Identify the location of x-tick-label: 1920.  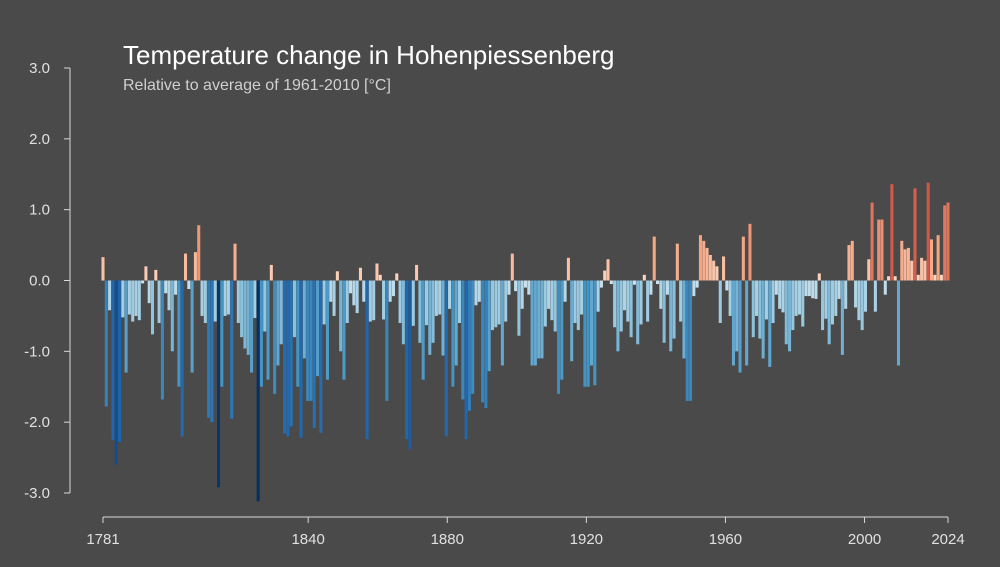
(586, 539).